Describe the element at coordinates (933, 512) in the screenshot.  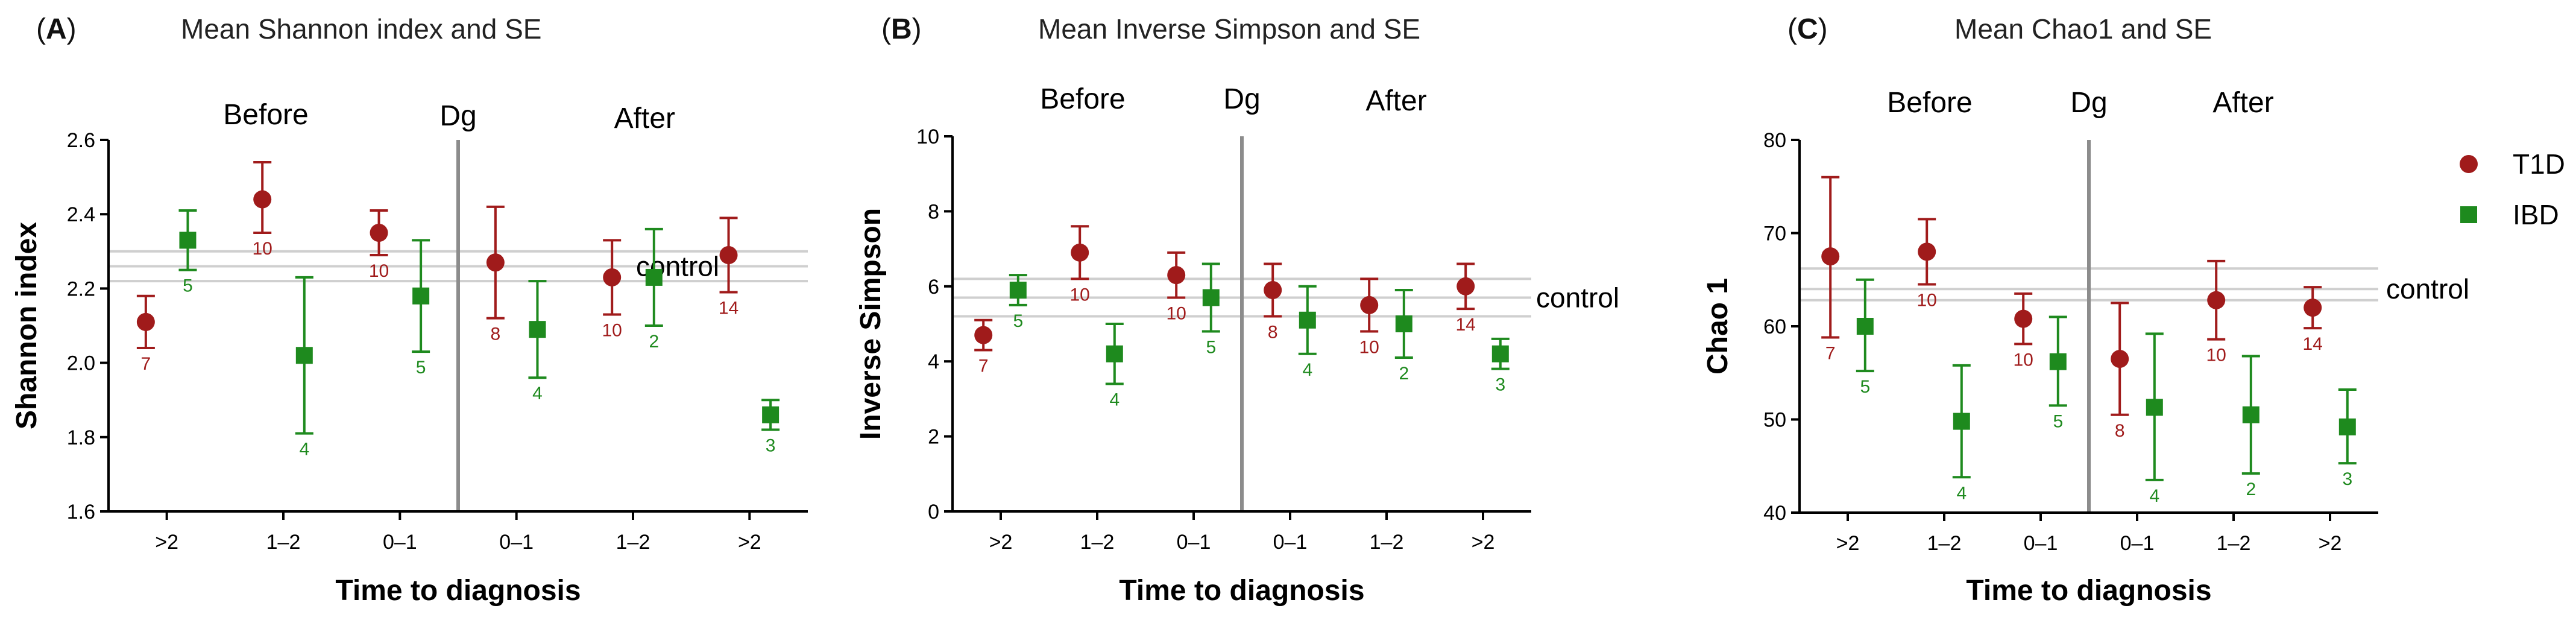
I see `y-tick-label: 0` at that location.